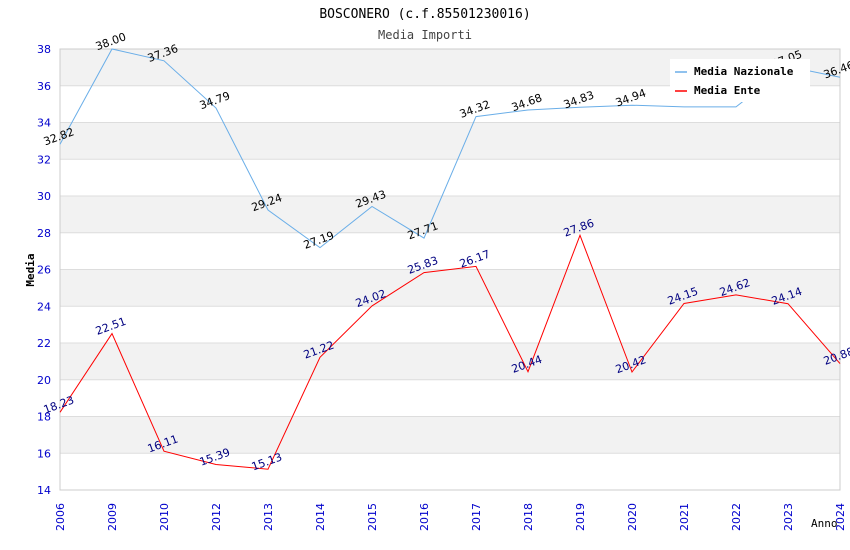 The image size is (850, 550). Describe the element at coordinates (268, 517) in the screenshot. I see `x-tick-label: 2013` at that location.